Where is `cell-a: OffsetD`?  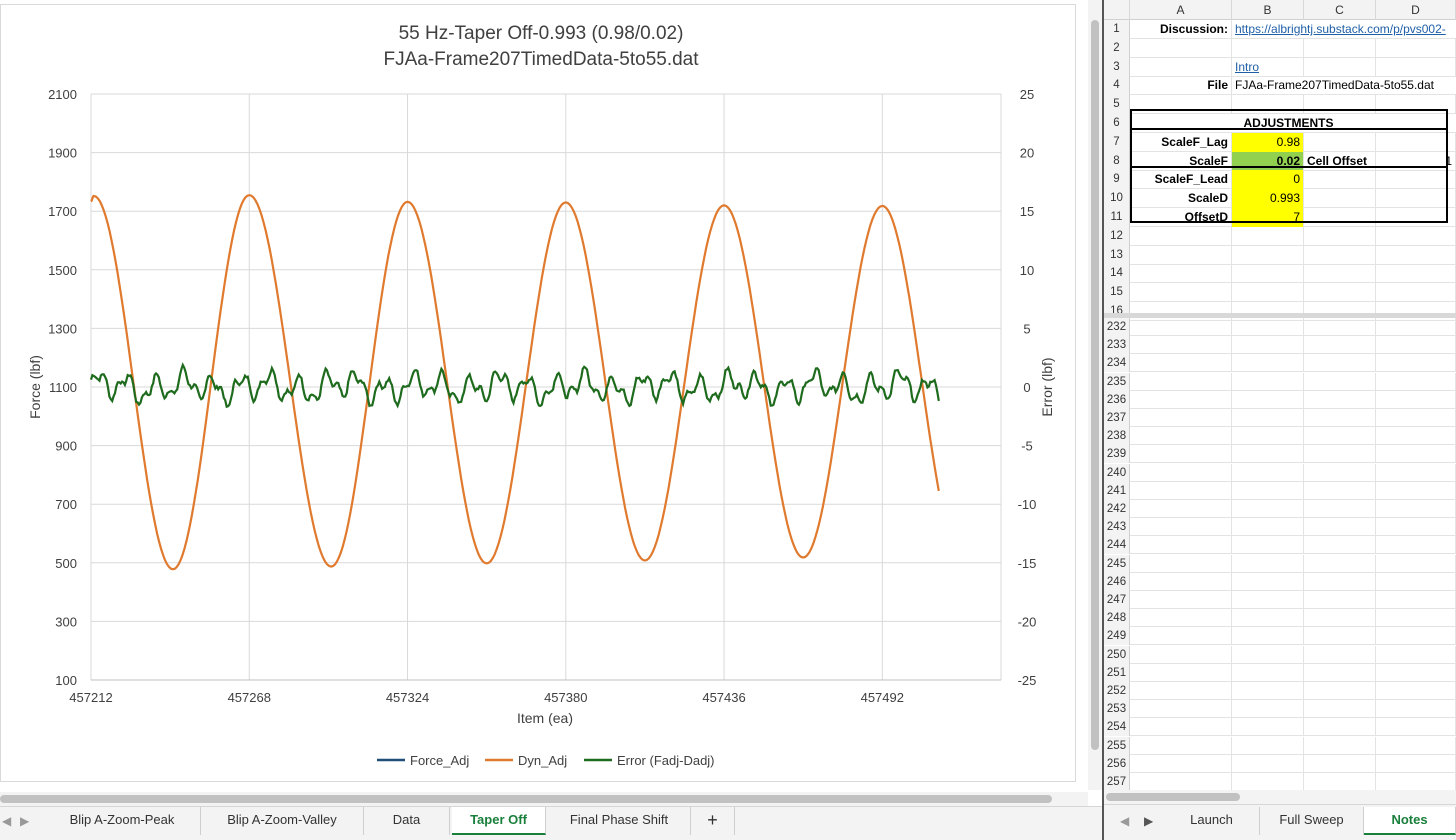 cell-a: OffsetD is located at coordinates (1181, 217).